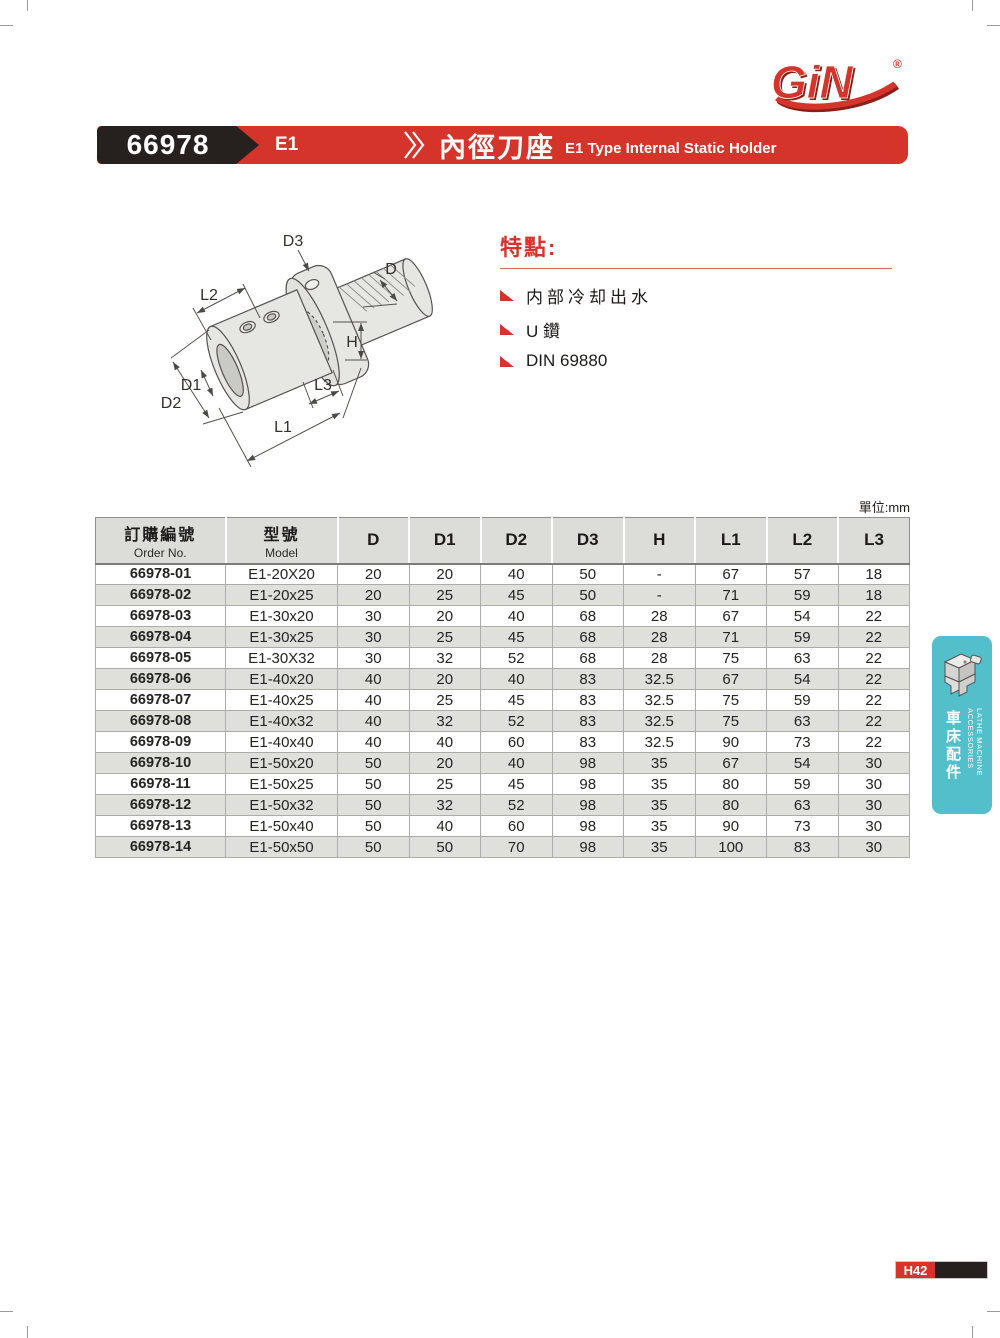 This screenshot has width=1000, height=1338. What do you see at coordinates (444, 658) in the screenshot?
I see `dim-cell: 32` at bounding box center [444, 658].